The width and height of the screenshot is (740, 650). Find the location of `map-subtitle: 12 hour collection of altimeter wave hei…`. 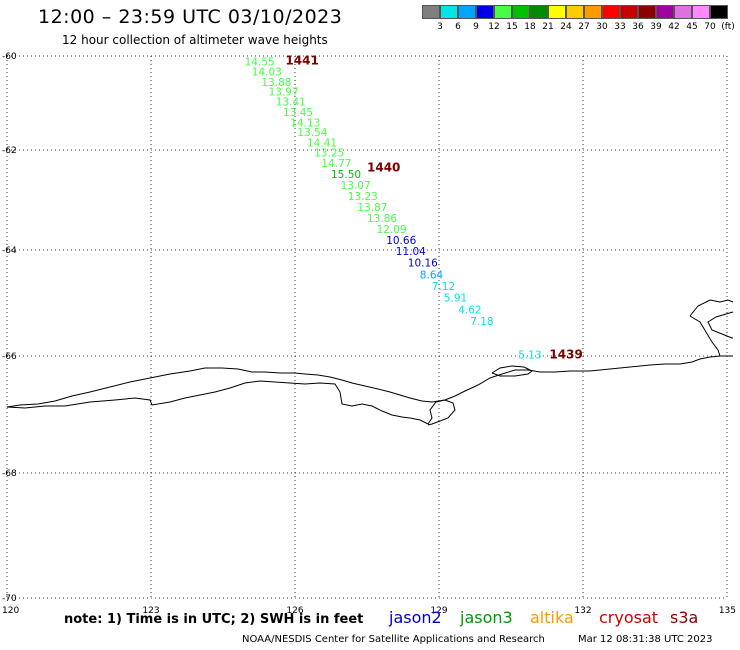

map-subtitle: 12 hour collection of altimeter wave hei… is located at coordinates (195, 40).